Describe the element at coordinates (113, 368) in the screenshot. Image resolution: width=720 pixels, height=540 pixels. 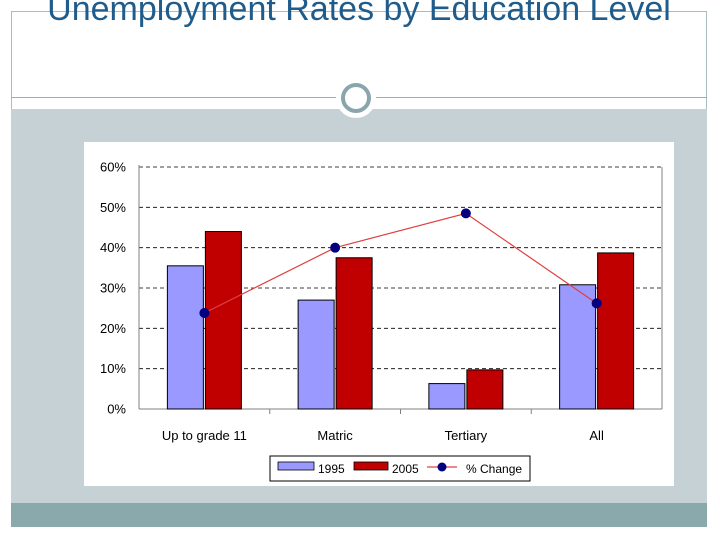
I see `y-tick-label: 10%` at that location.